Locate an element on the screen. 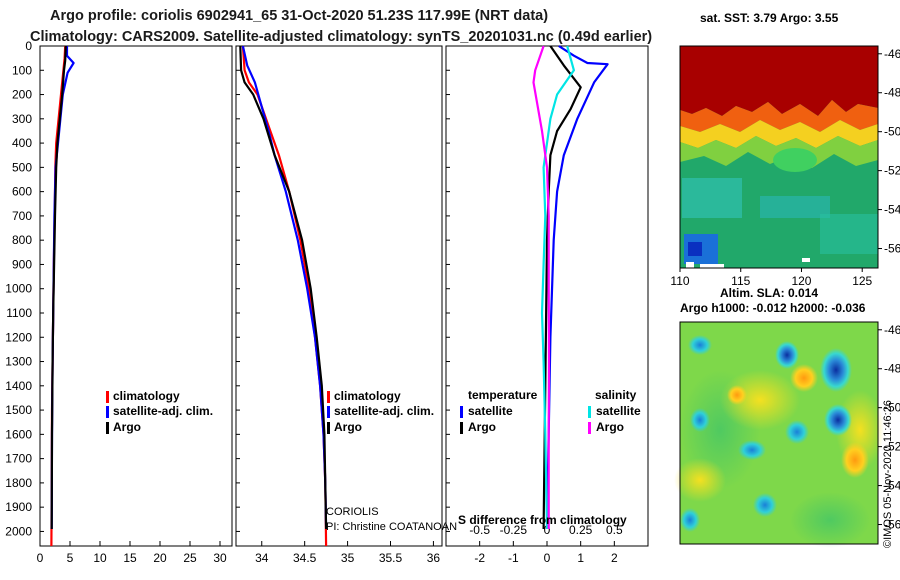 The image size is (900, 580). depth-tick-label: 400 is located at coordinates (22, 143).